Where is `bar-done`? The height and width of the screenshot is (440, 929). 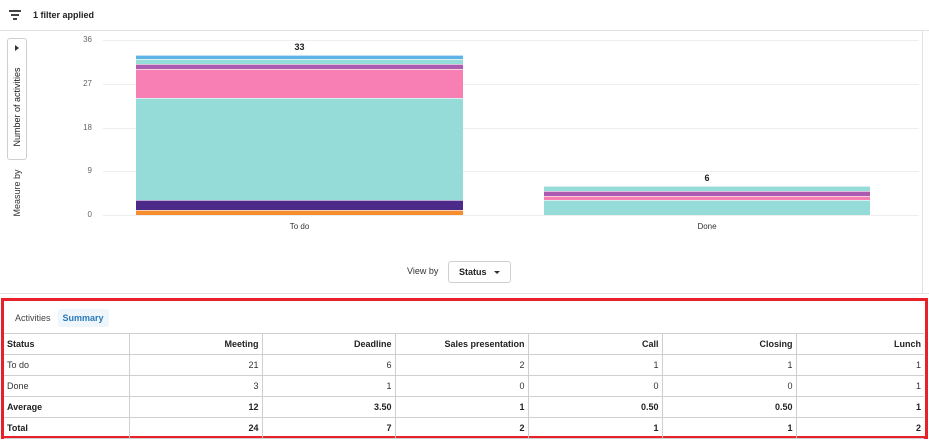 bar-done is located at coordinates (707, 200).